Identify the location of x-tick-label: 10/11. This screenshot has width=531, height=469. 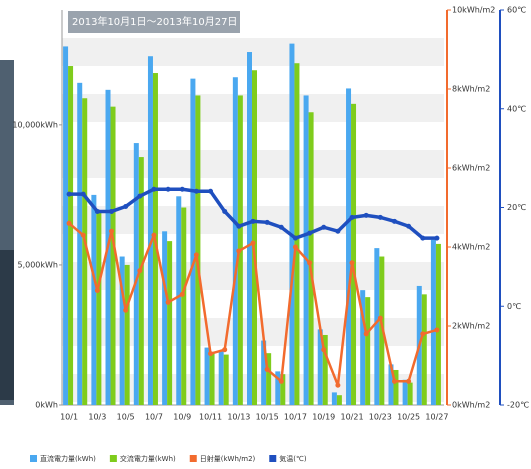
(210, 417).